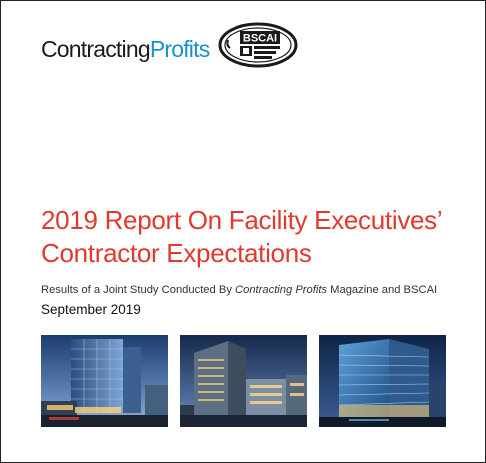  I want to click on logo-part-profits: Profits, so click(179, 48).